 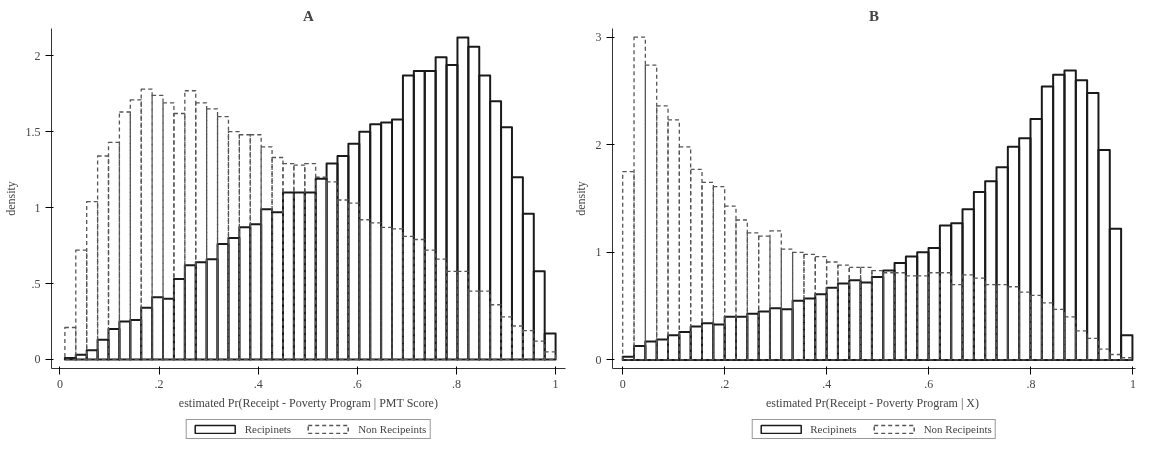 What do you see at coordinates (36, 283) in the screenshot?
I see `y-tick-label: .5` at bounding box center [36, 283].